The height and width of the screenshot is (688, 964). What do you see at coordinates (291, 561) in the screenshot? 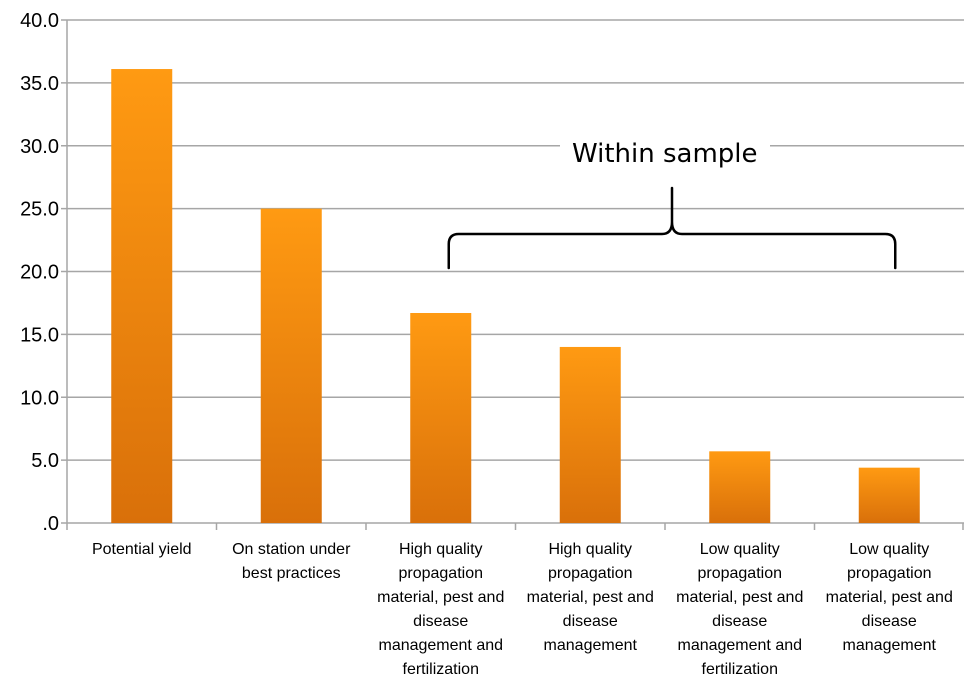
I see `x-category-label: On station under best practices` at bounding box center [291, 561].